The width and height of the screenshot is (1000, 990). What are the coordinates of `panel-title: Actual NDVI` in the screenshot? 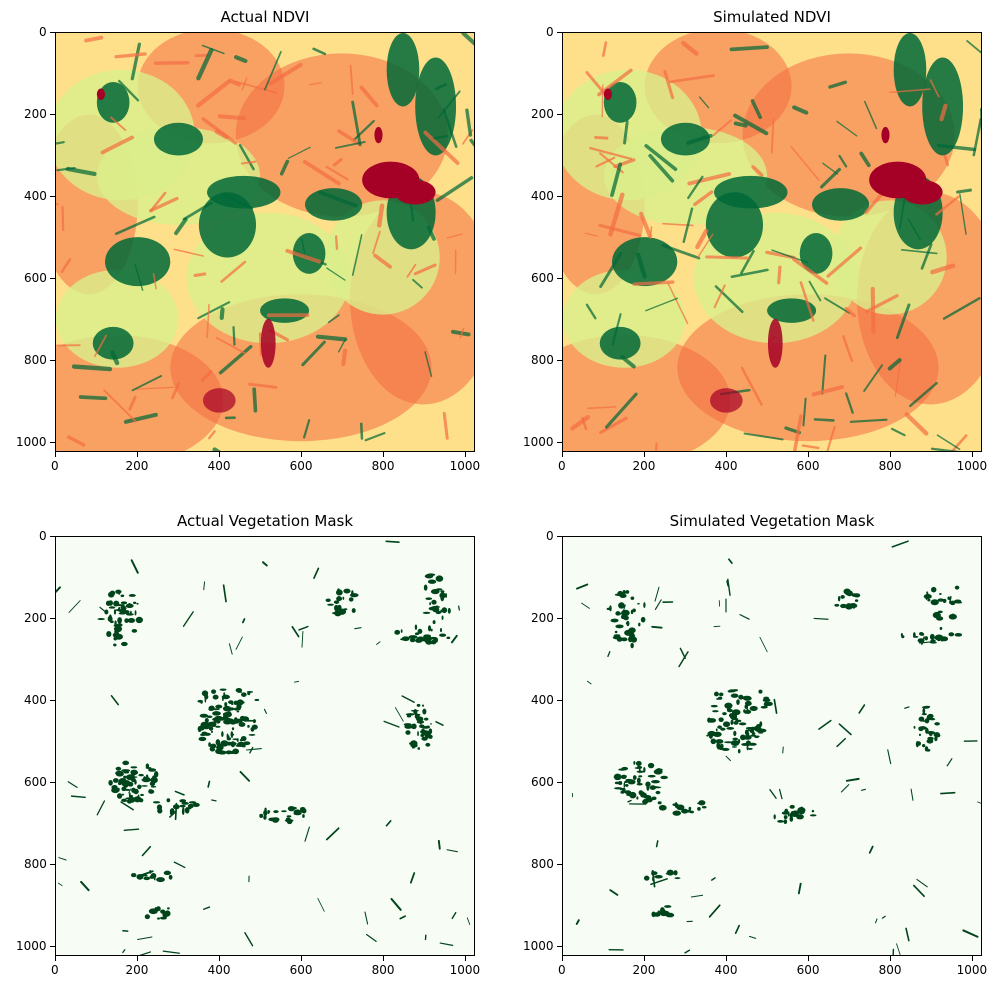 It's located at (265, 17).